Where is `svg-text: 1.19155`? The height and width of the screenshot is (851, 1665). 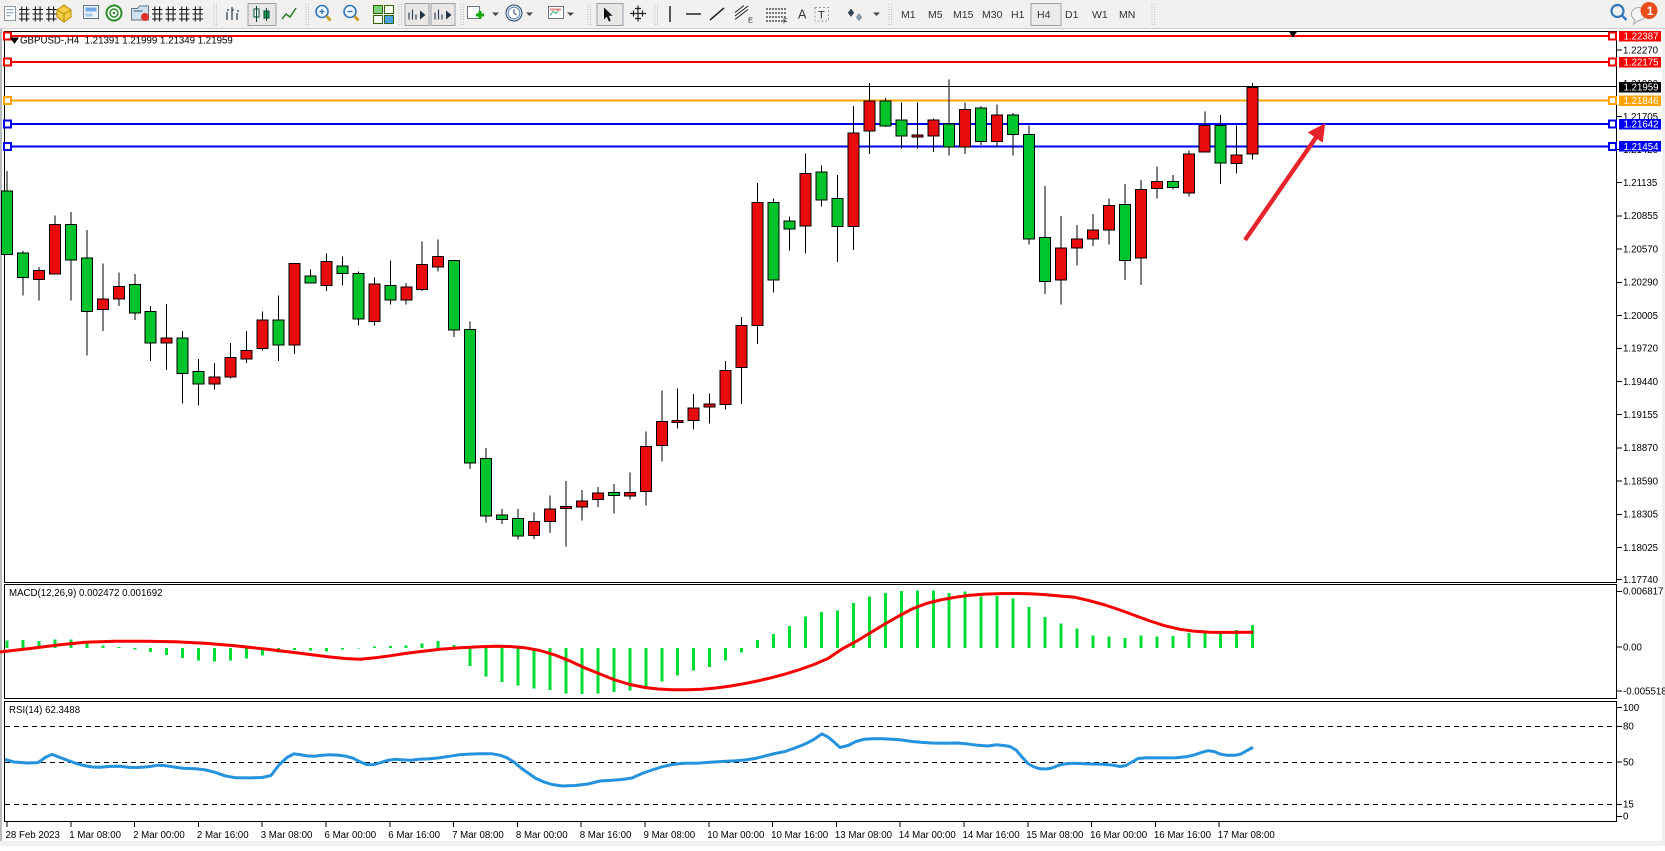 svg-text: 1.19155 is located at coordinates (1640, 415).